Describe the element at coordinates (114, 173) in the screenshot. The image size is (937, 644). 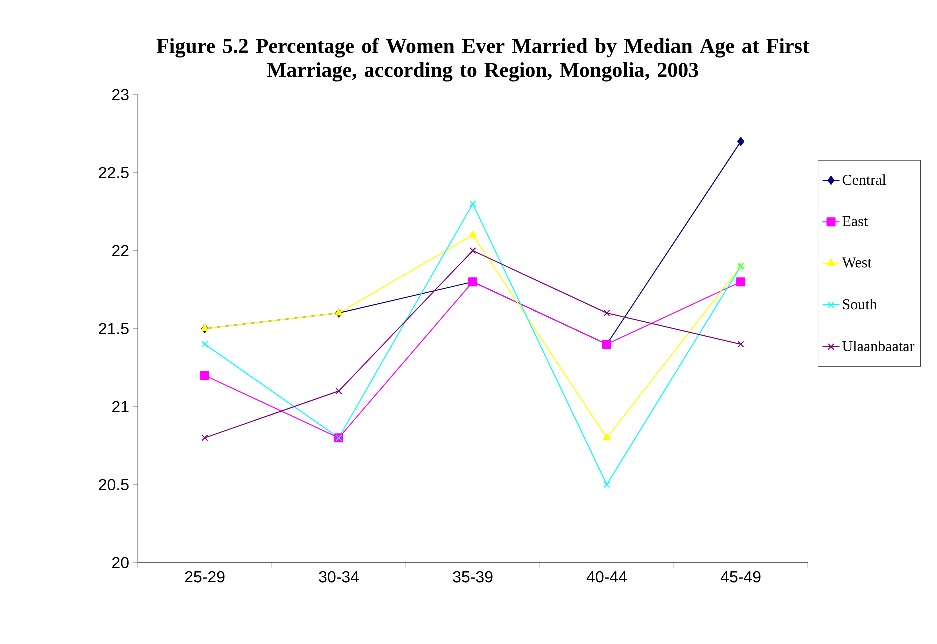
I see `y-tick-label: 22.5` at that location.